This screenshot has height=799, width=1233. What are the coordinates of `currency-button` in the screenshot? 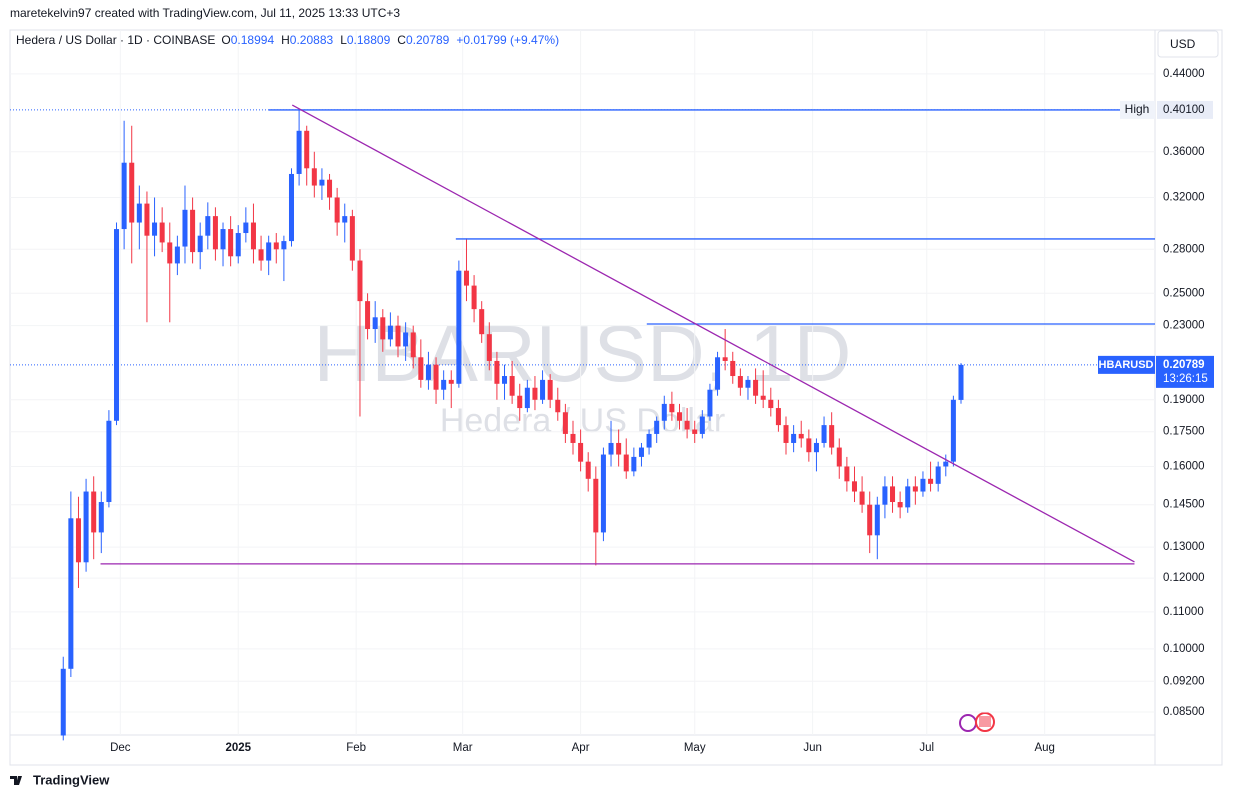 It's located at (1188, 44).